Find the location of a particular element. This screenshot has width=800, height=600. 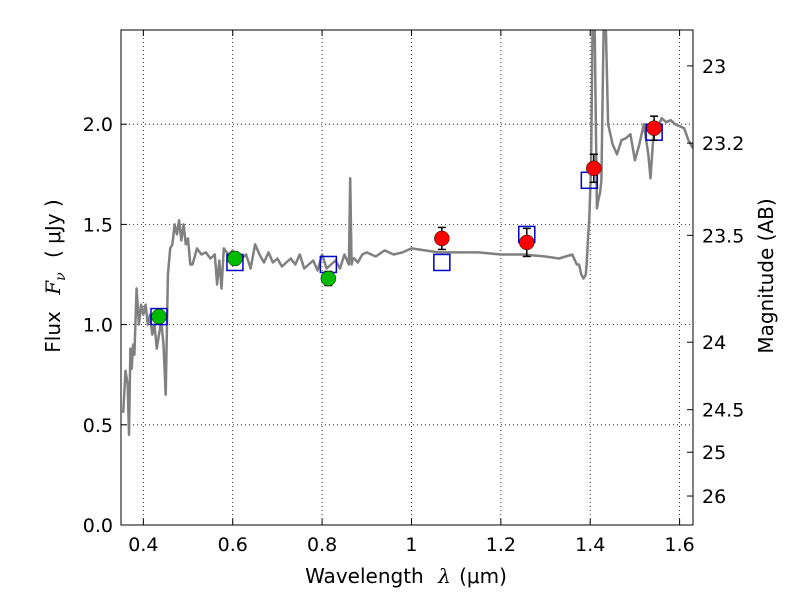

y2-axis-label: Magnitude (AB) is located at coordinates (766, 275).